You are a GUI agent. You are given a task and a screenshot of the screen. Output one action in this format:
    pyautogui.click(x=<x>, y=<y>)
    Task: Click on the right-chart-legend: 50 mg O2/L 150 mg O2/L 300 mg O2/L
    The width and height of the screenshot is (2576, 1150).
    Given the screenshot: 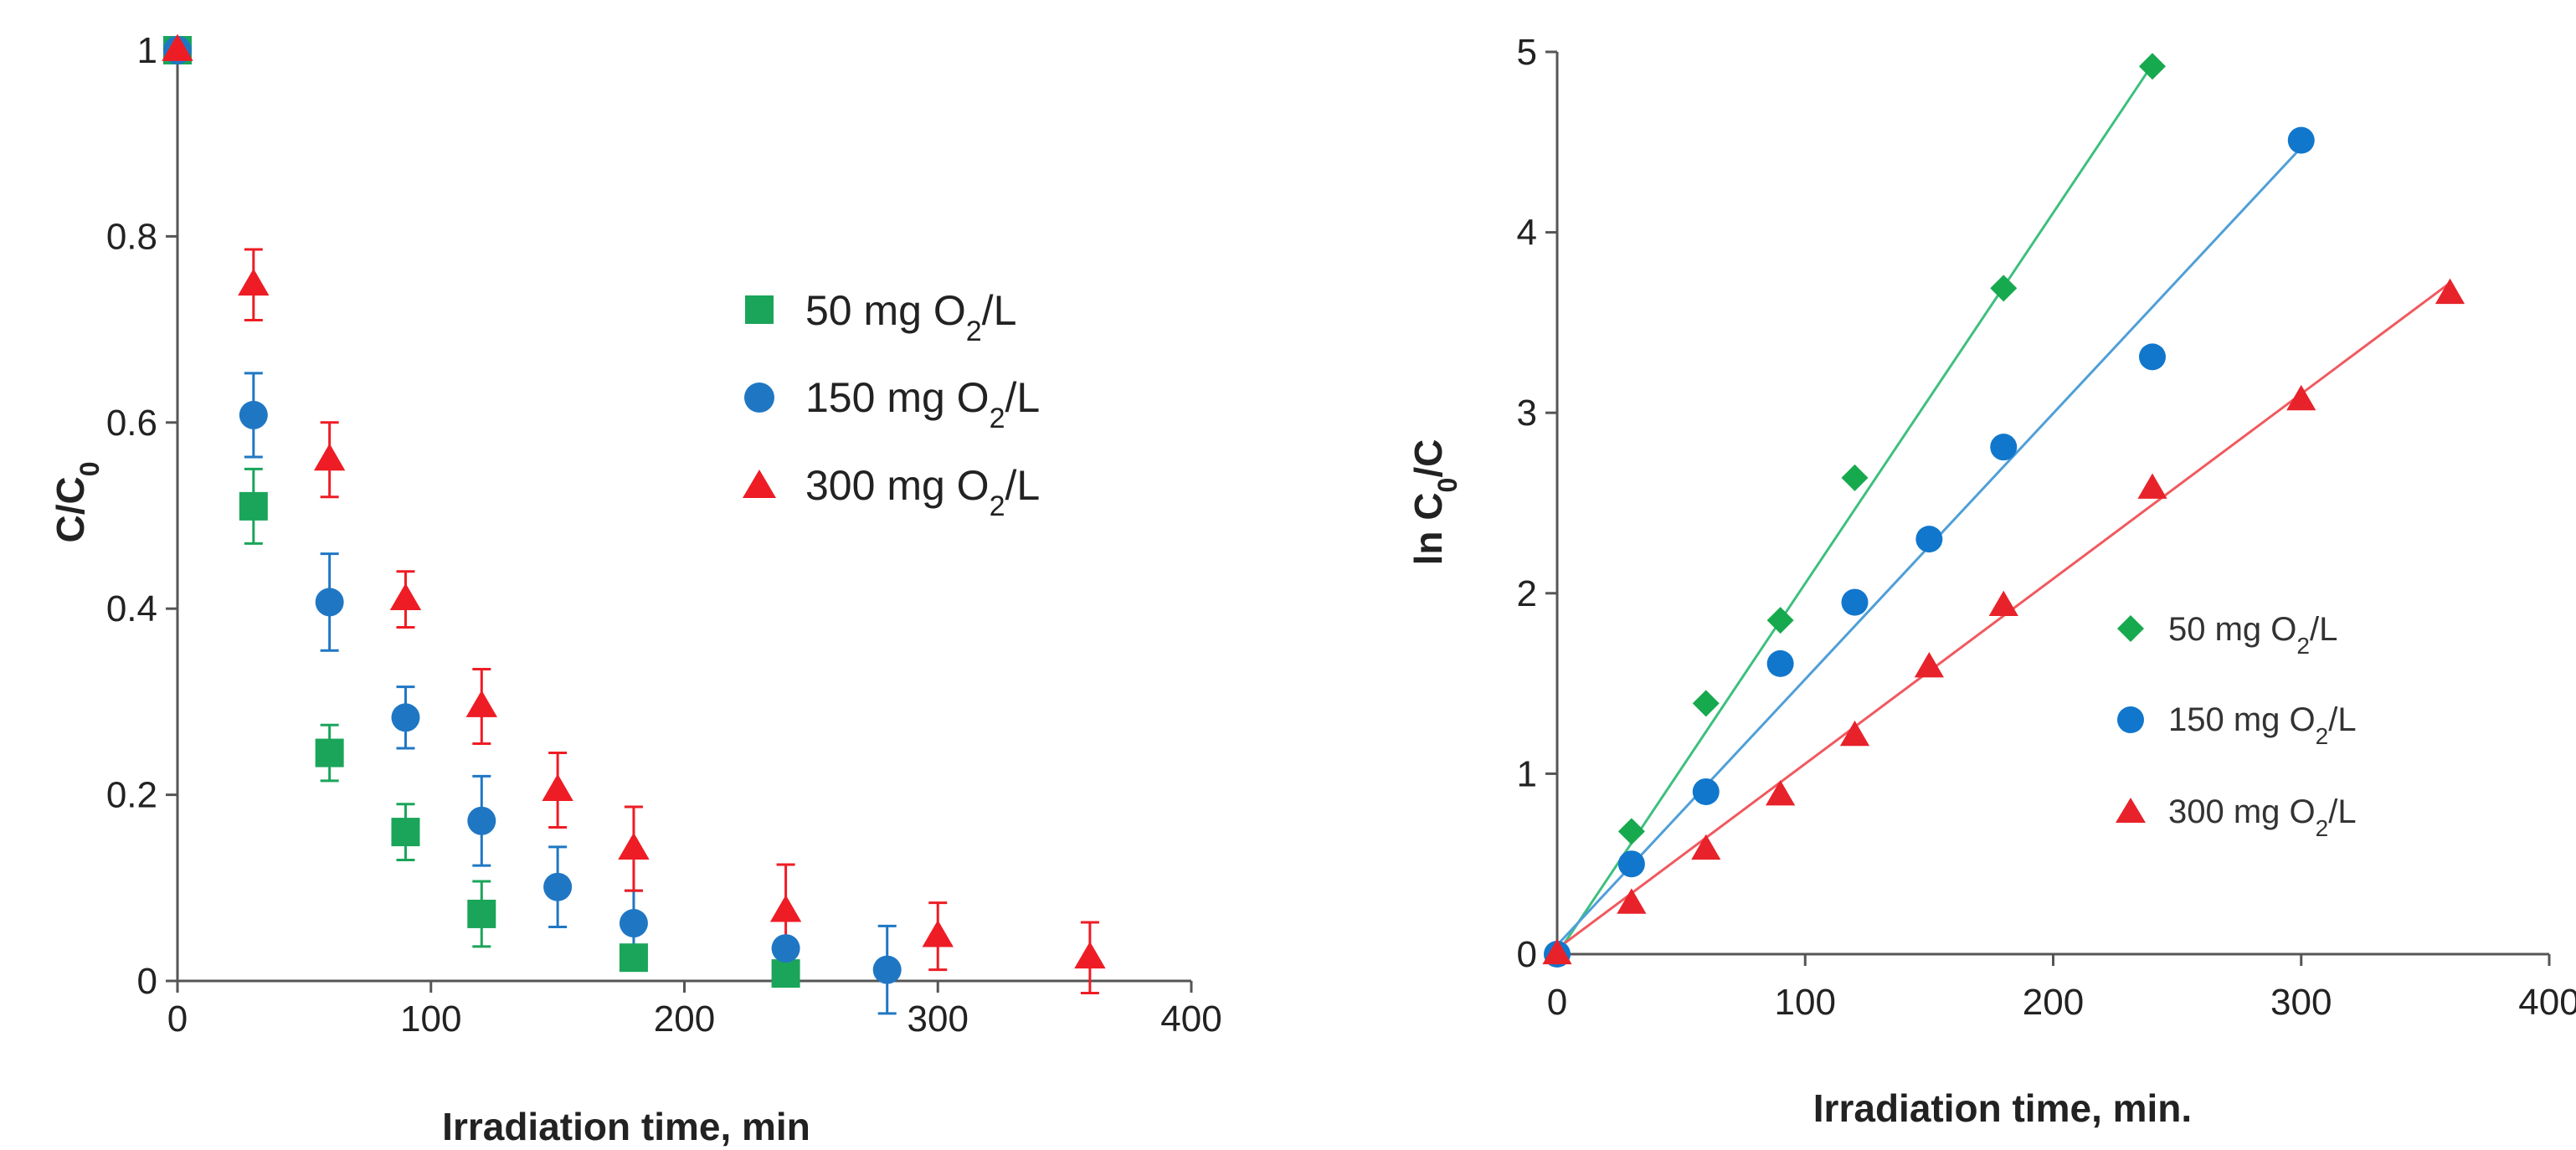 What is the action you would take?
    pyautogui.click(x=2236, y=726)
    